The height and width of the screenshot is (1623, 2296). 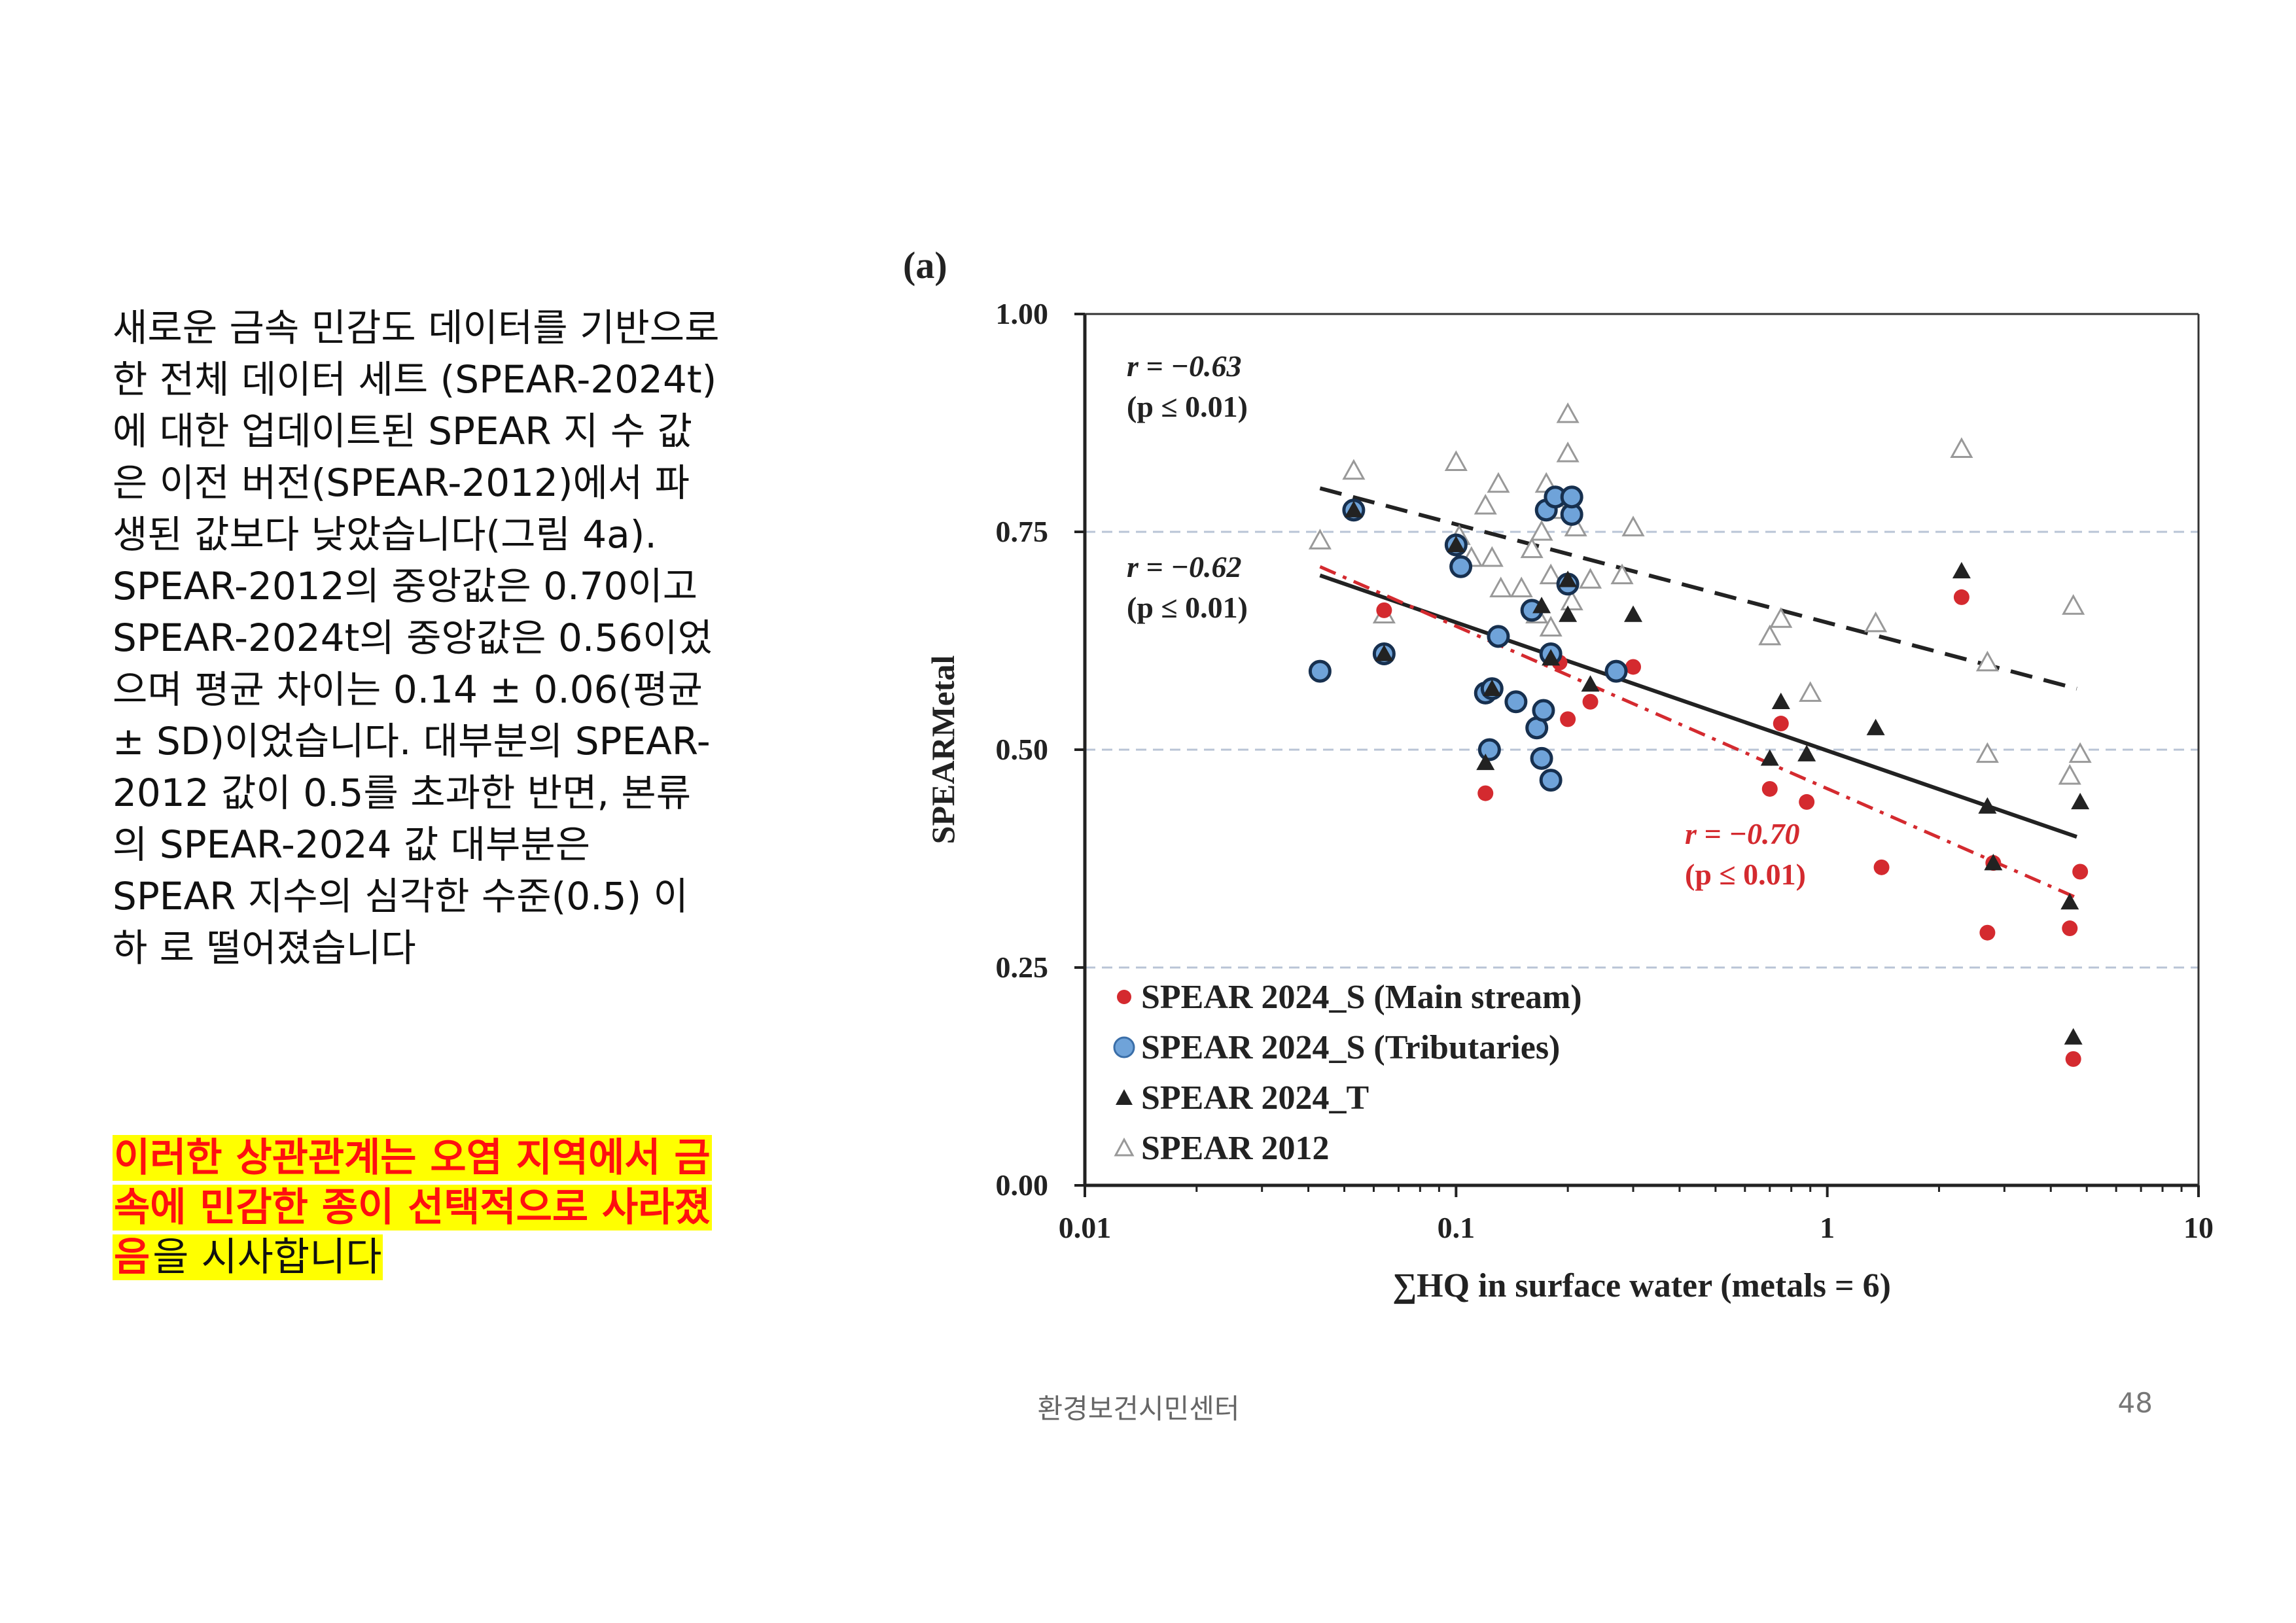 I want to click on trendlines, so click(x=1698, y=693).